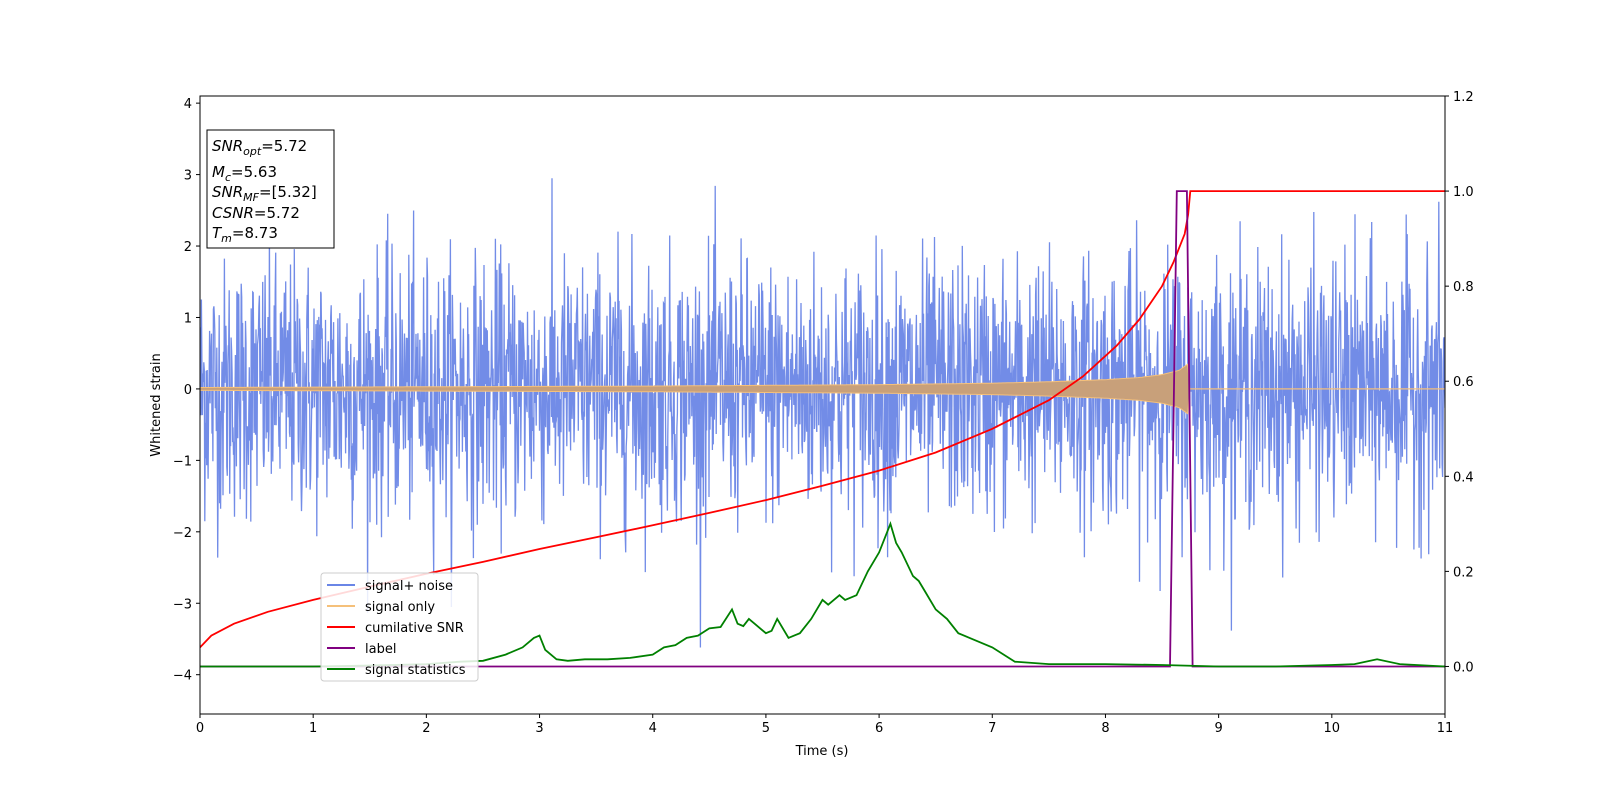 This screenshot has width=1600, height=800. I want to click on y-tick-label-left: −2, so click(182, 533).